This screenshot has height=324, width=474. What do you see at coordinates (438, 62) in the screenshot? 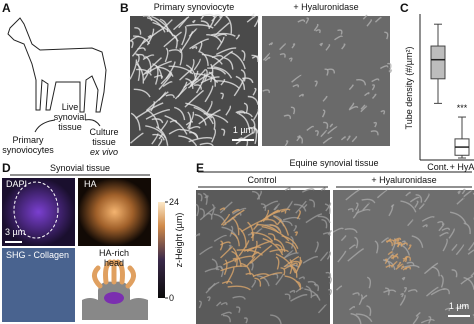
I see `box` at bounding box center [438, 62].